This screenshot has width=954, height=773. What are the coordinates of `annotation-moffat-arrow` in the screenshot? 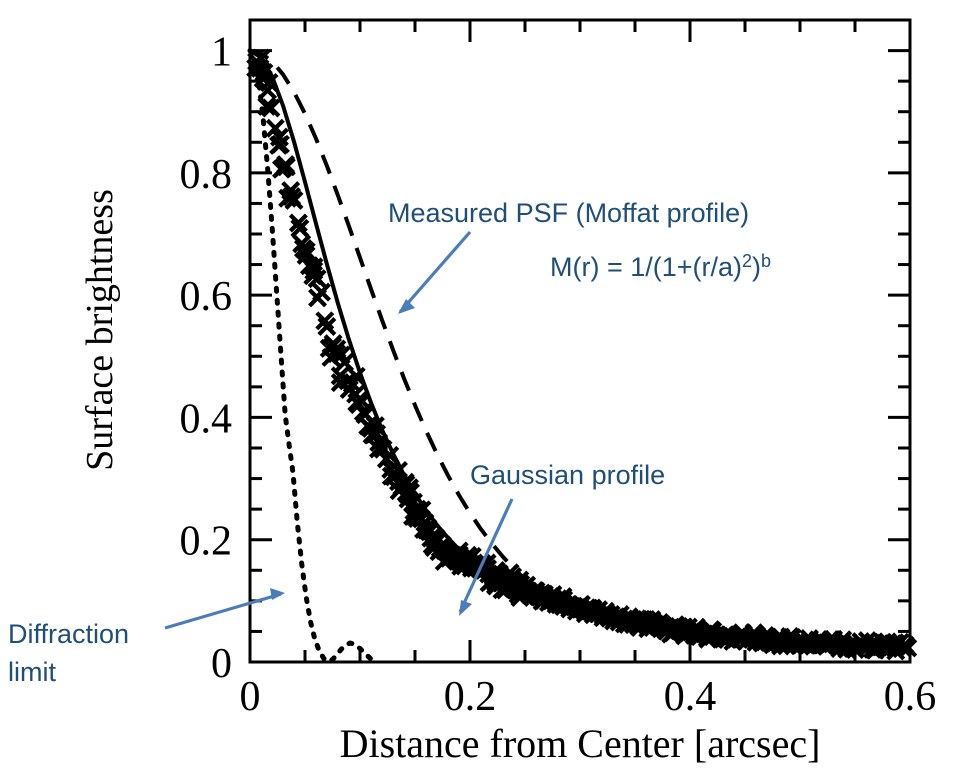 It's located at (435, 272).